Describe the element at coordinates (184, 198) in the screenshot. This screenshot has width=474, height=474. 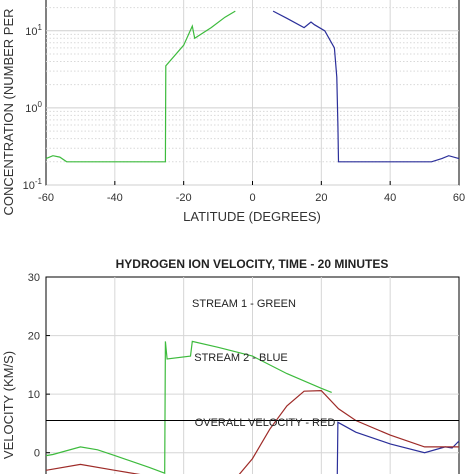
I see `x-tick-label: -20` at that location.